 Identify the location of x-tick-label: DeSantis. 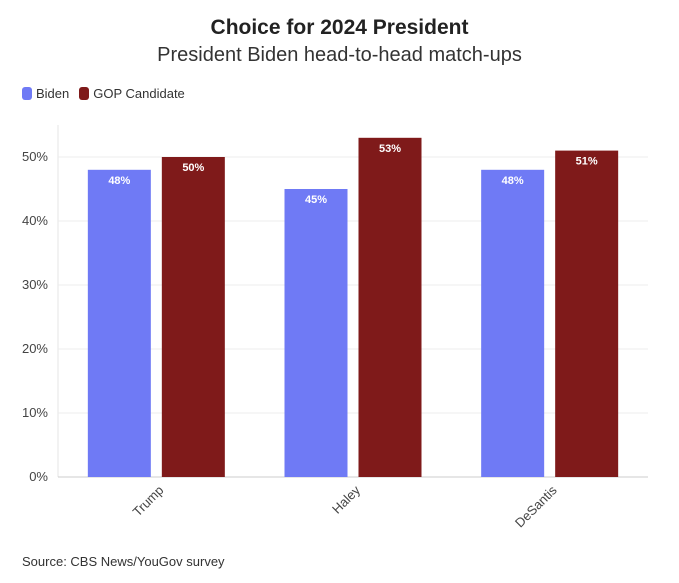
(536, 506).